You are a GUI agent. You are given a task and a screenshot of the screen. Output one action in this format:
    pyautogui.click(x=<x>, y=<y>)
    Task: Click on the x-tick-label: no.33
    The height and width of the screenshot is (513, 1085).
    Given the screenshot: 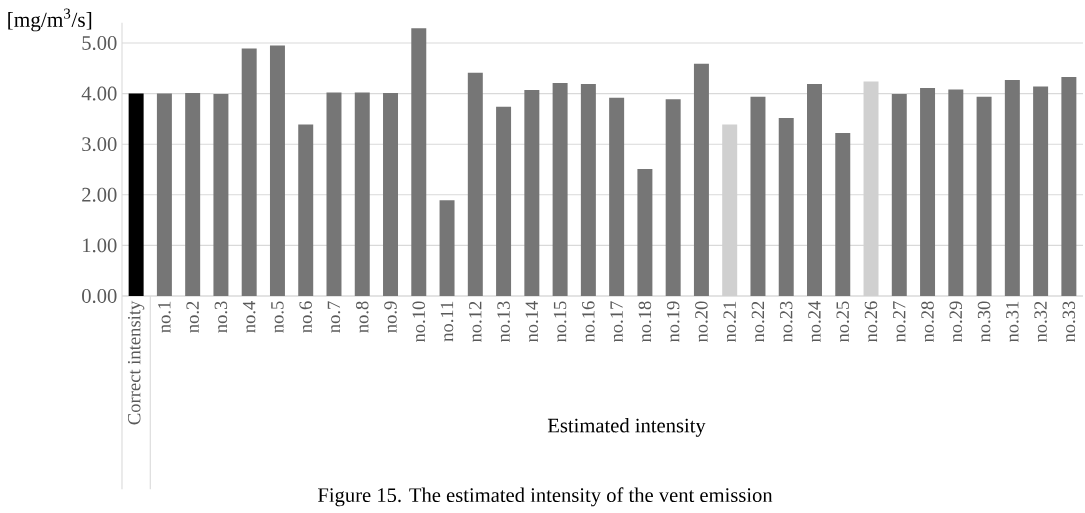 What is the action you would take?
    pyautogui.click(x=1069, y=322)
    